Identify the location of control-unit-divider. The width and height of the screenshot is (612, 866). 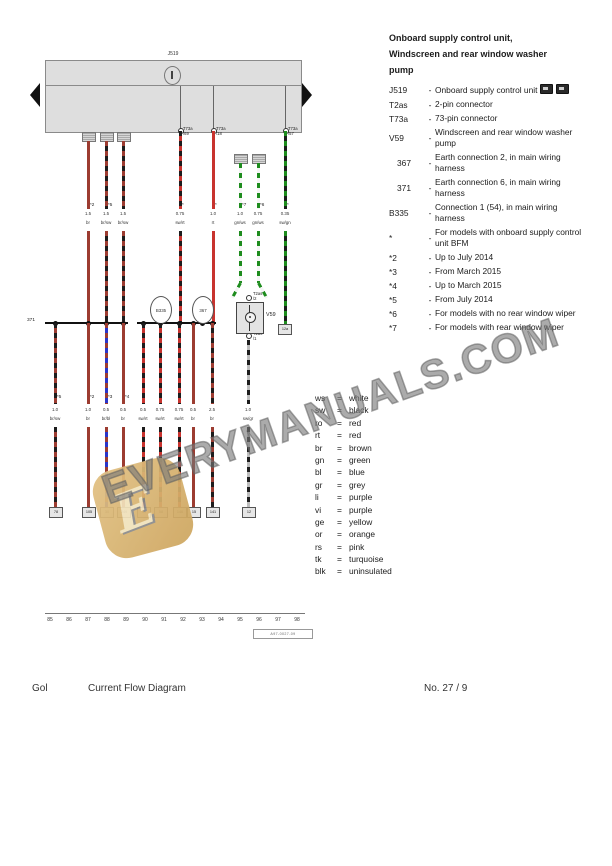
(173, 85).